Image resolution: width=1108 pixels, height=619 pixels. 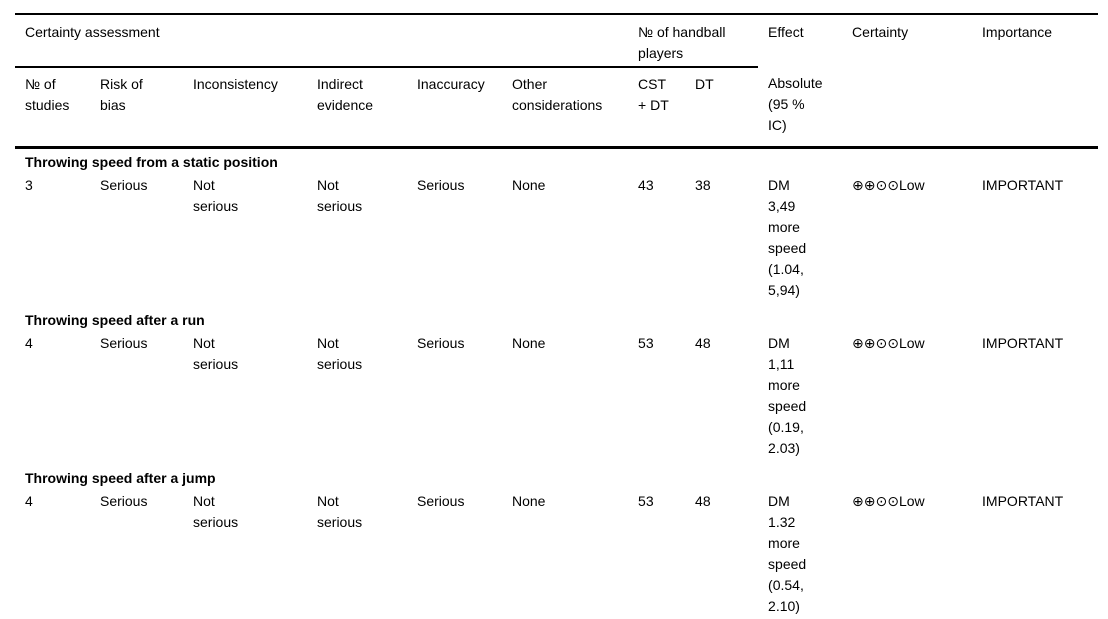 I want to click on group-header-handball-players: № of handball players, so click(x=693, y=40).